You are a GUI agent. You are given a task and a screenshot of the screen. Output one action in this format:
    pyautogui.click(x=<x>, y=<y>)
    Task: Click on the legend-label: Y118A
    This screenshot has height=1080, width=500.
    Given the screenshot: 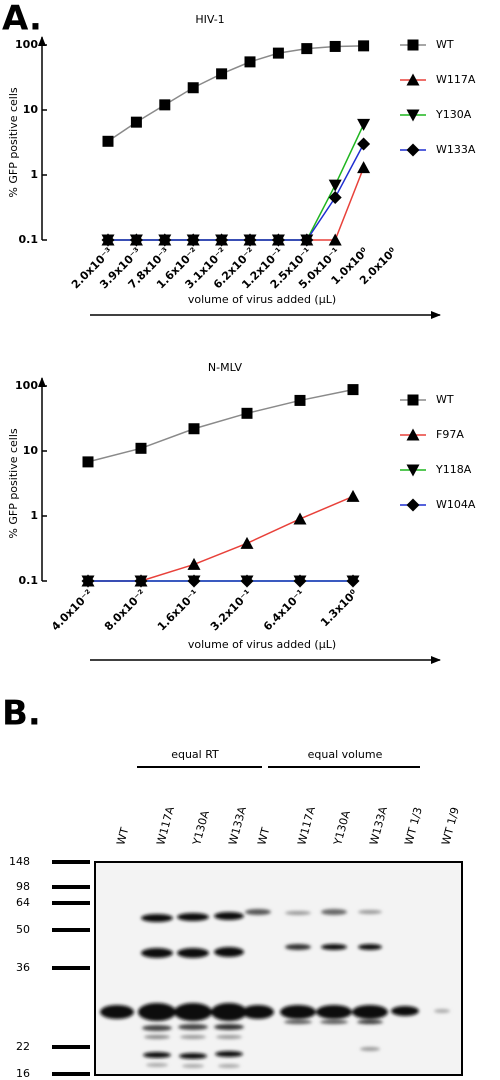 What is the action you would take?
    pyautogui.click(x=453, y=469)
    